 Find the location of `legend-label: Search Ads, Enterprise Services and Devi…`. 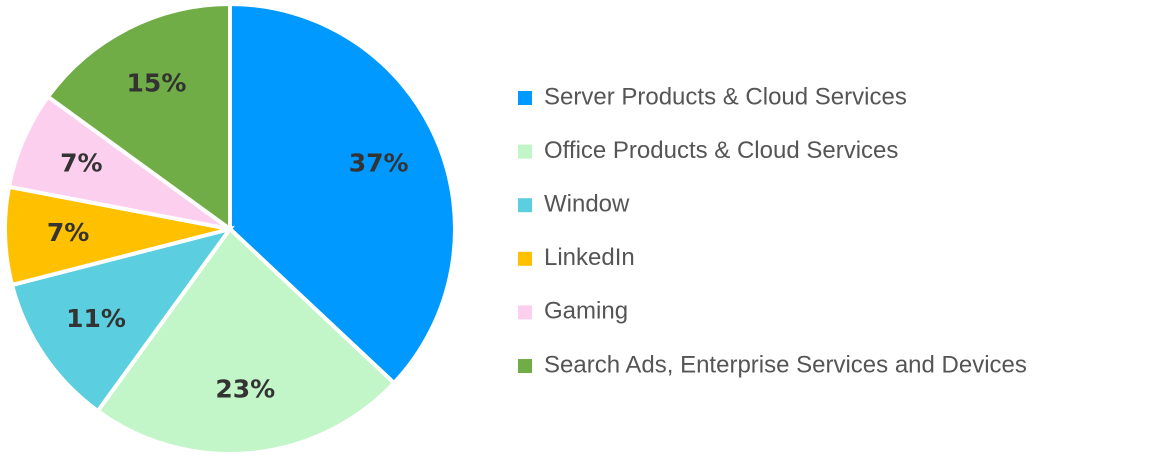

legend-label: Search Ads, Enterprise Services and Devi… is located at coordinates (785, 364).